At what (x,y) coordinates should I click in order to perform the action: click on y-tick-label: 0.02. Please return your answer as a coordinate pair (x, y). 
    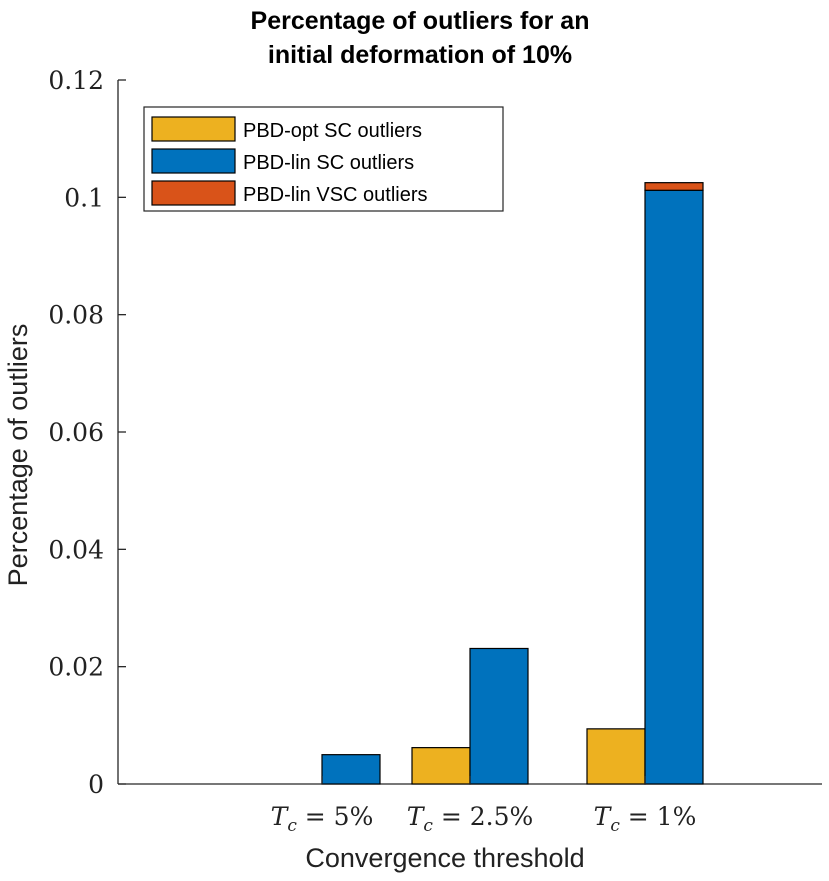
    Looking at the image, I should click on (76, 667).